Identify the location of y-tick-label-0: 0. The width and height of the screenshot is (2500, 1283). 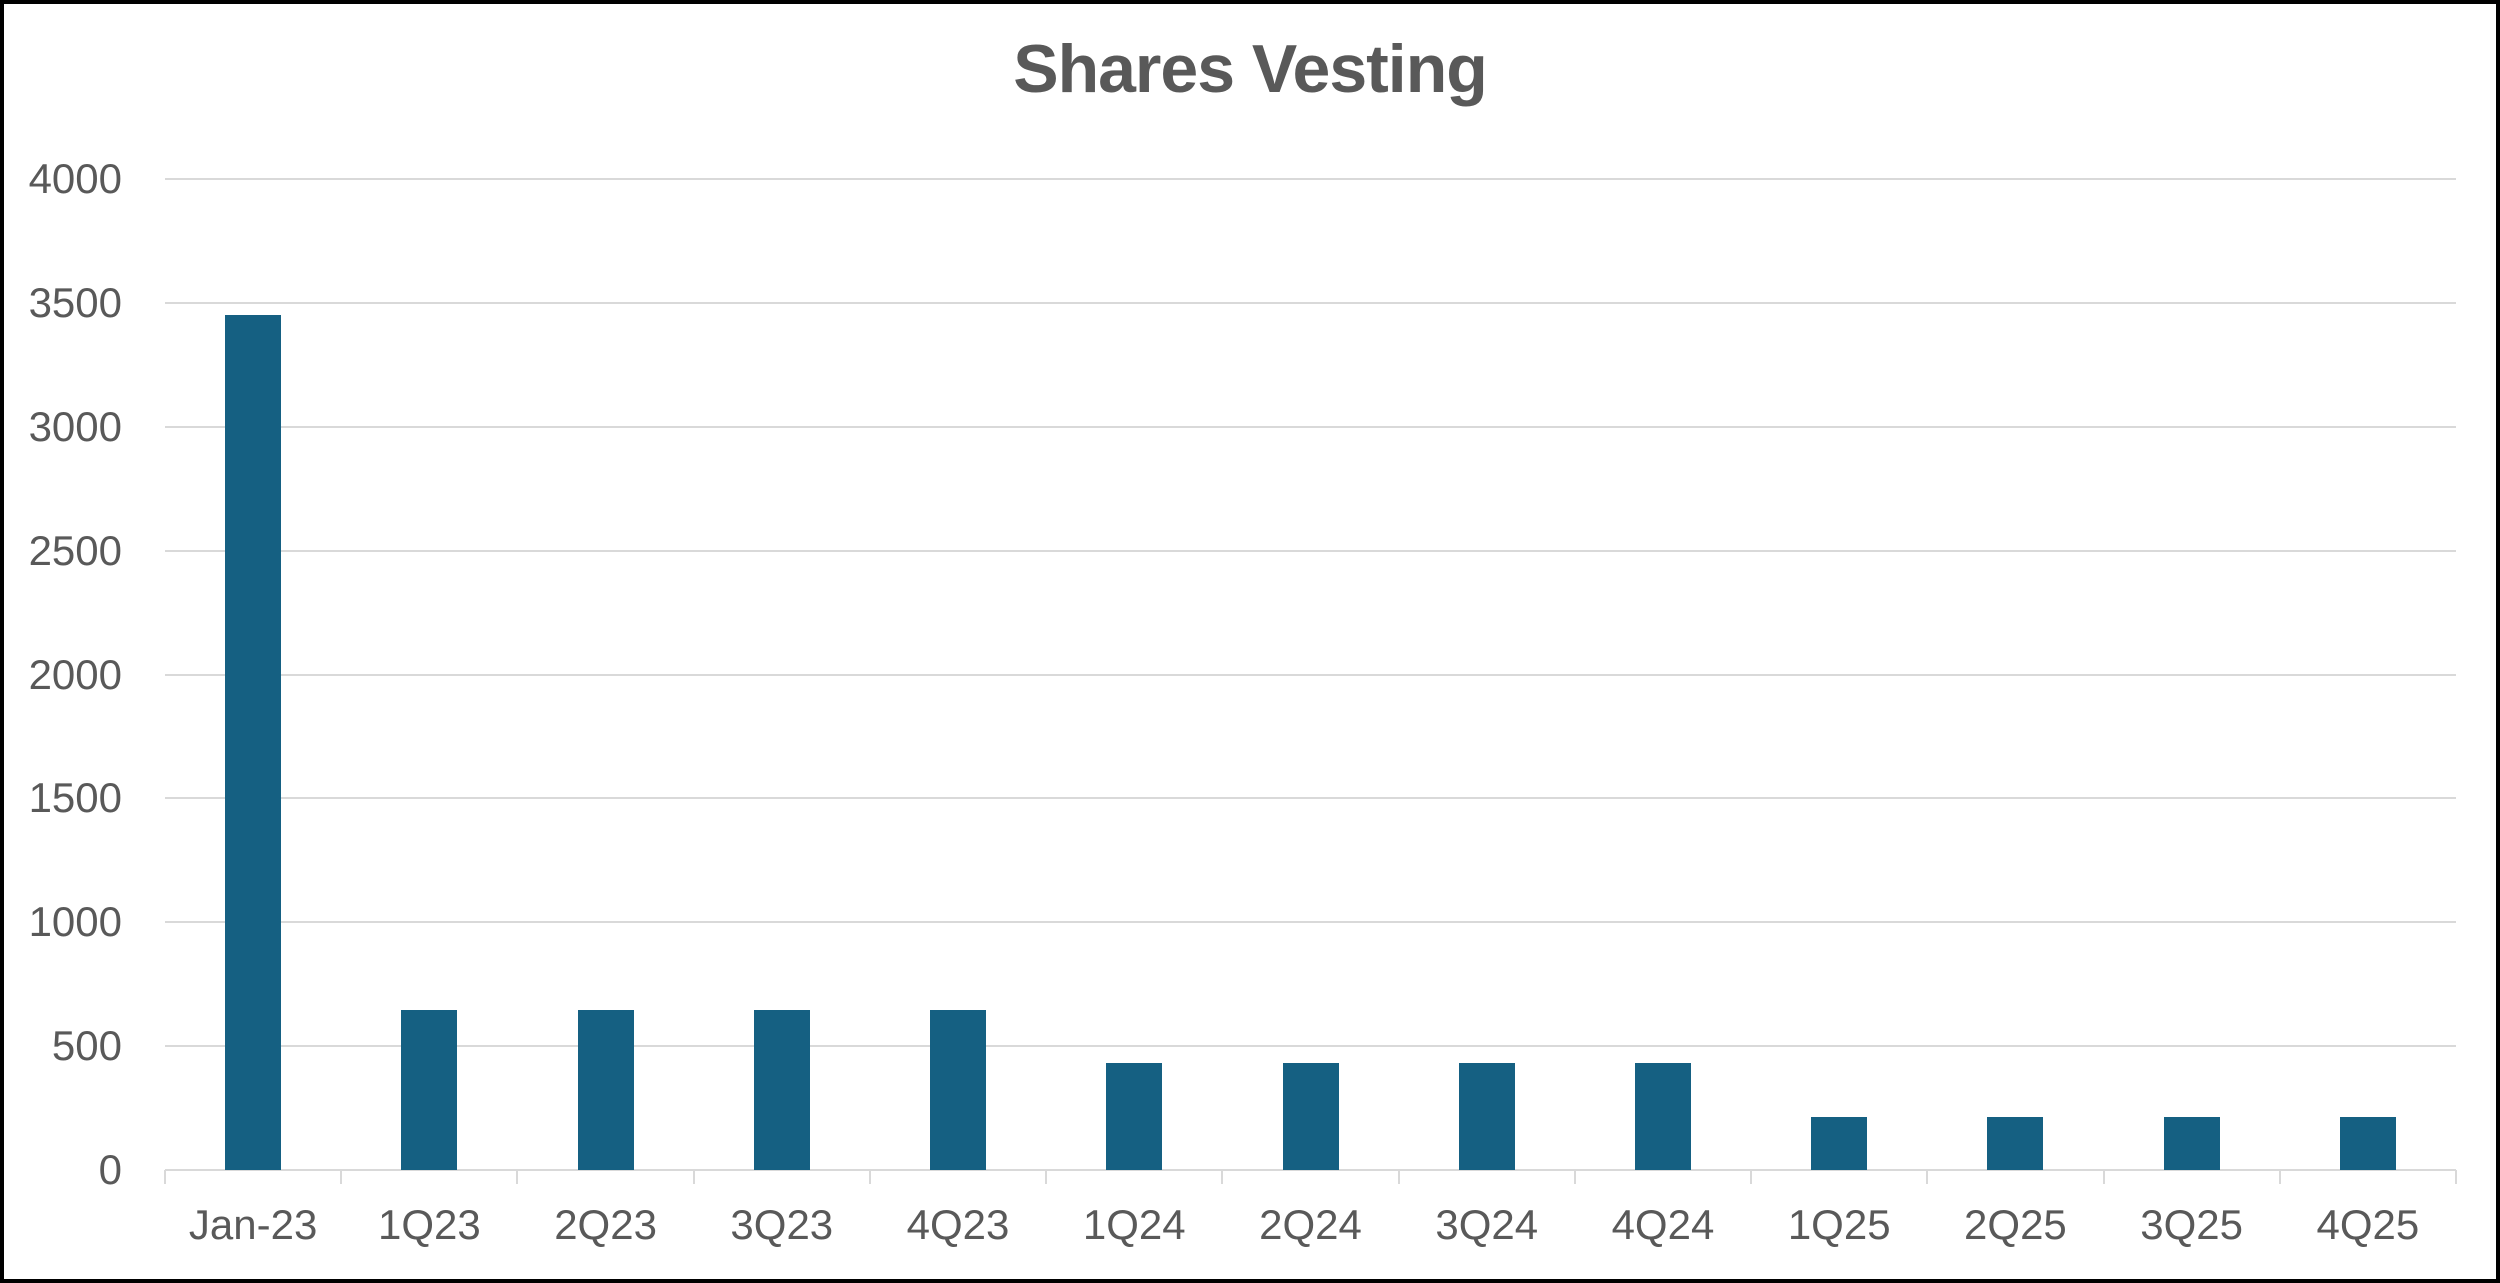
(110, 1169).